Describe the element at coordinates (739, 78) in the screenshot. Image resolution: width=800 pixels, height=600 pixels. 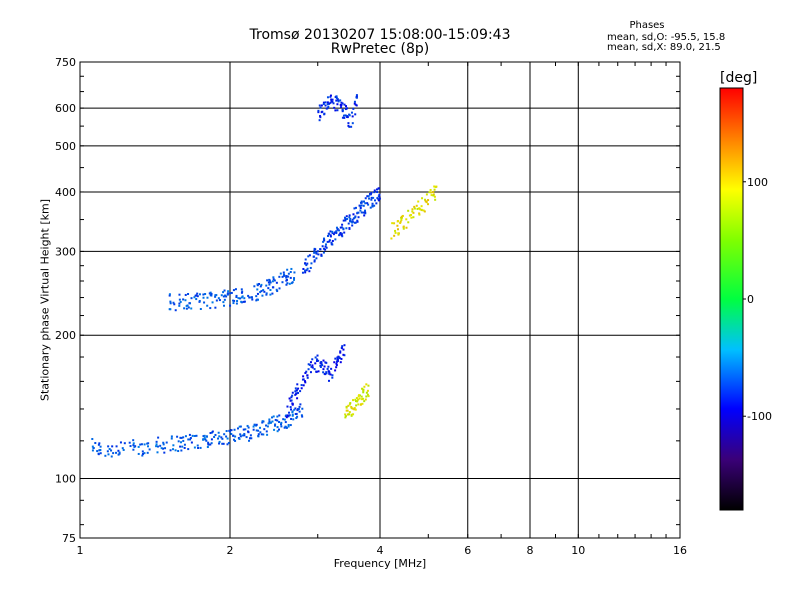
I see `colorbar-label: [deg]` at that location.